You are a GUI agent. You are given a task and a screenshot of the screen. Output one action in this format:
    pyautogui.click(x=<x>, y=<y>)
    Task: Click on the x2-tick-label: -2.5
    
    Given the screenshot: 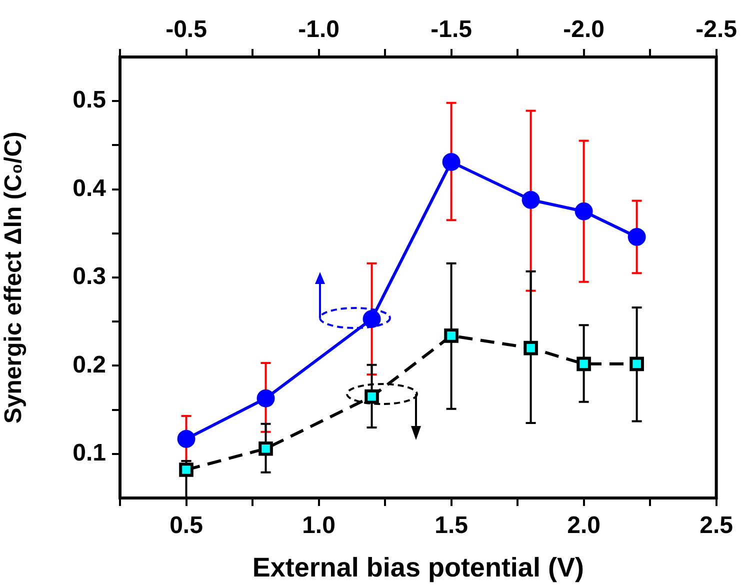 What is the action you would take?
    pyautogui.click(x=716, y=30)
    